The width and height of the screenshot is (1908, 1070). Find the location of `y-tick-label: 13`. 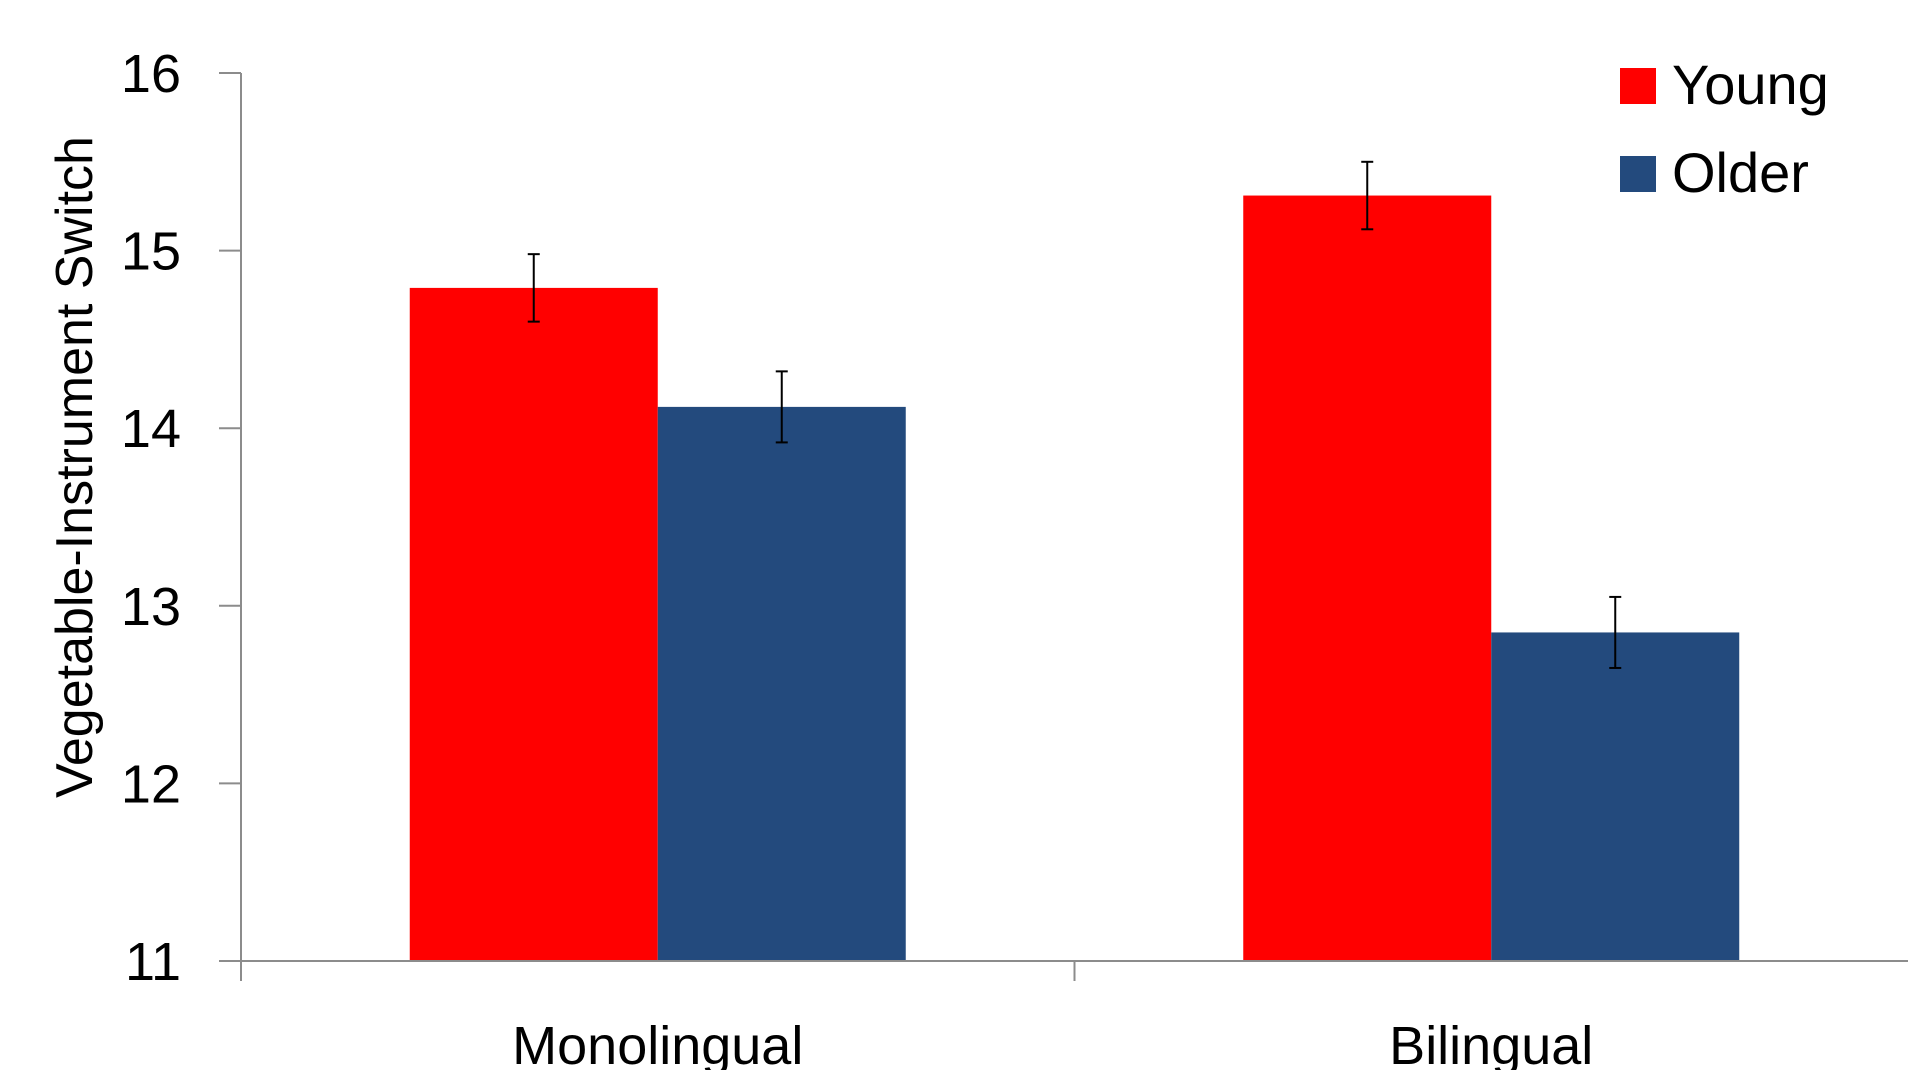

y-tick-label: 13 is located at coordinates (151, 607).